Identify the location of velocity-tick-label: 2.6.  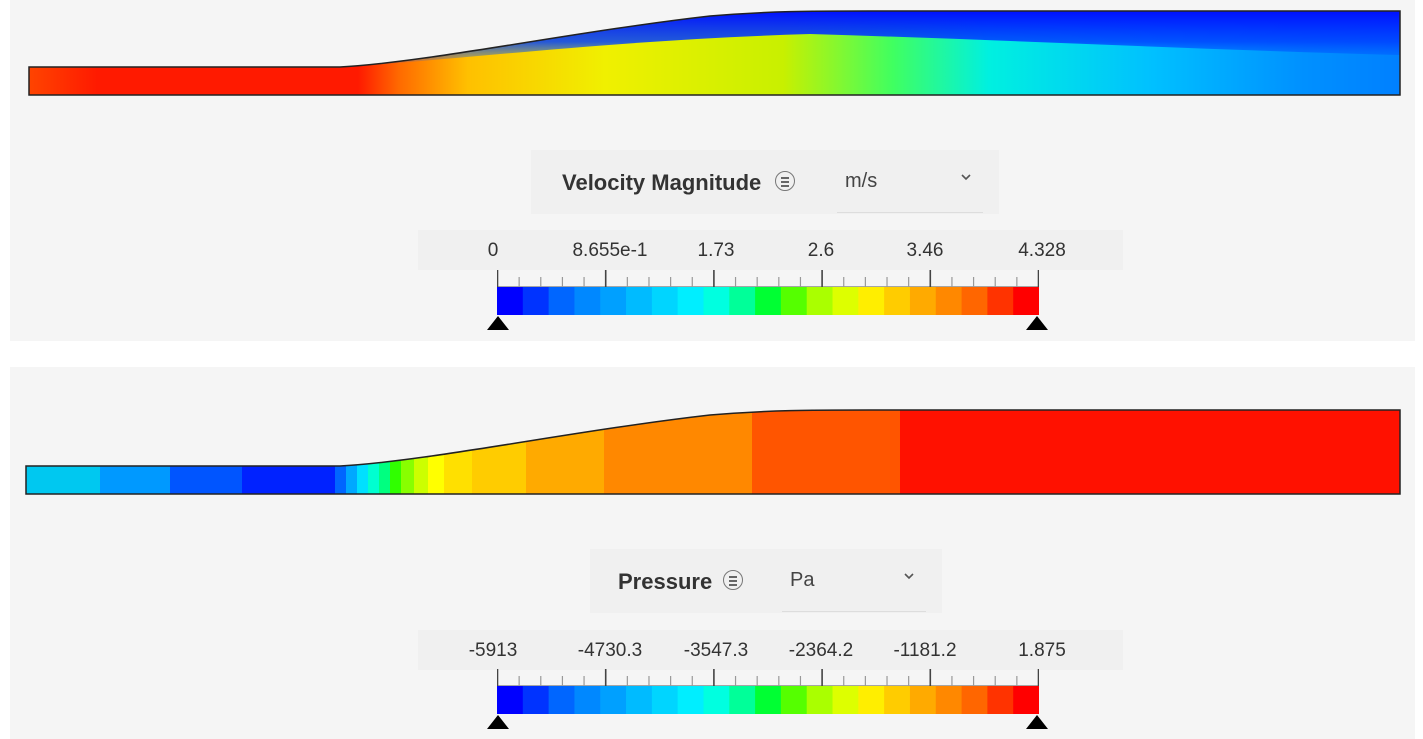
(821, 250).